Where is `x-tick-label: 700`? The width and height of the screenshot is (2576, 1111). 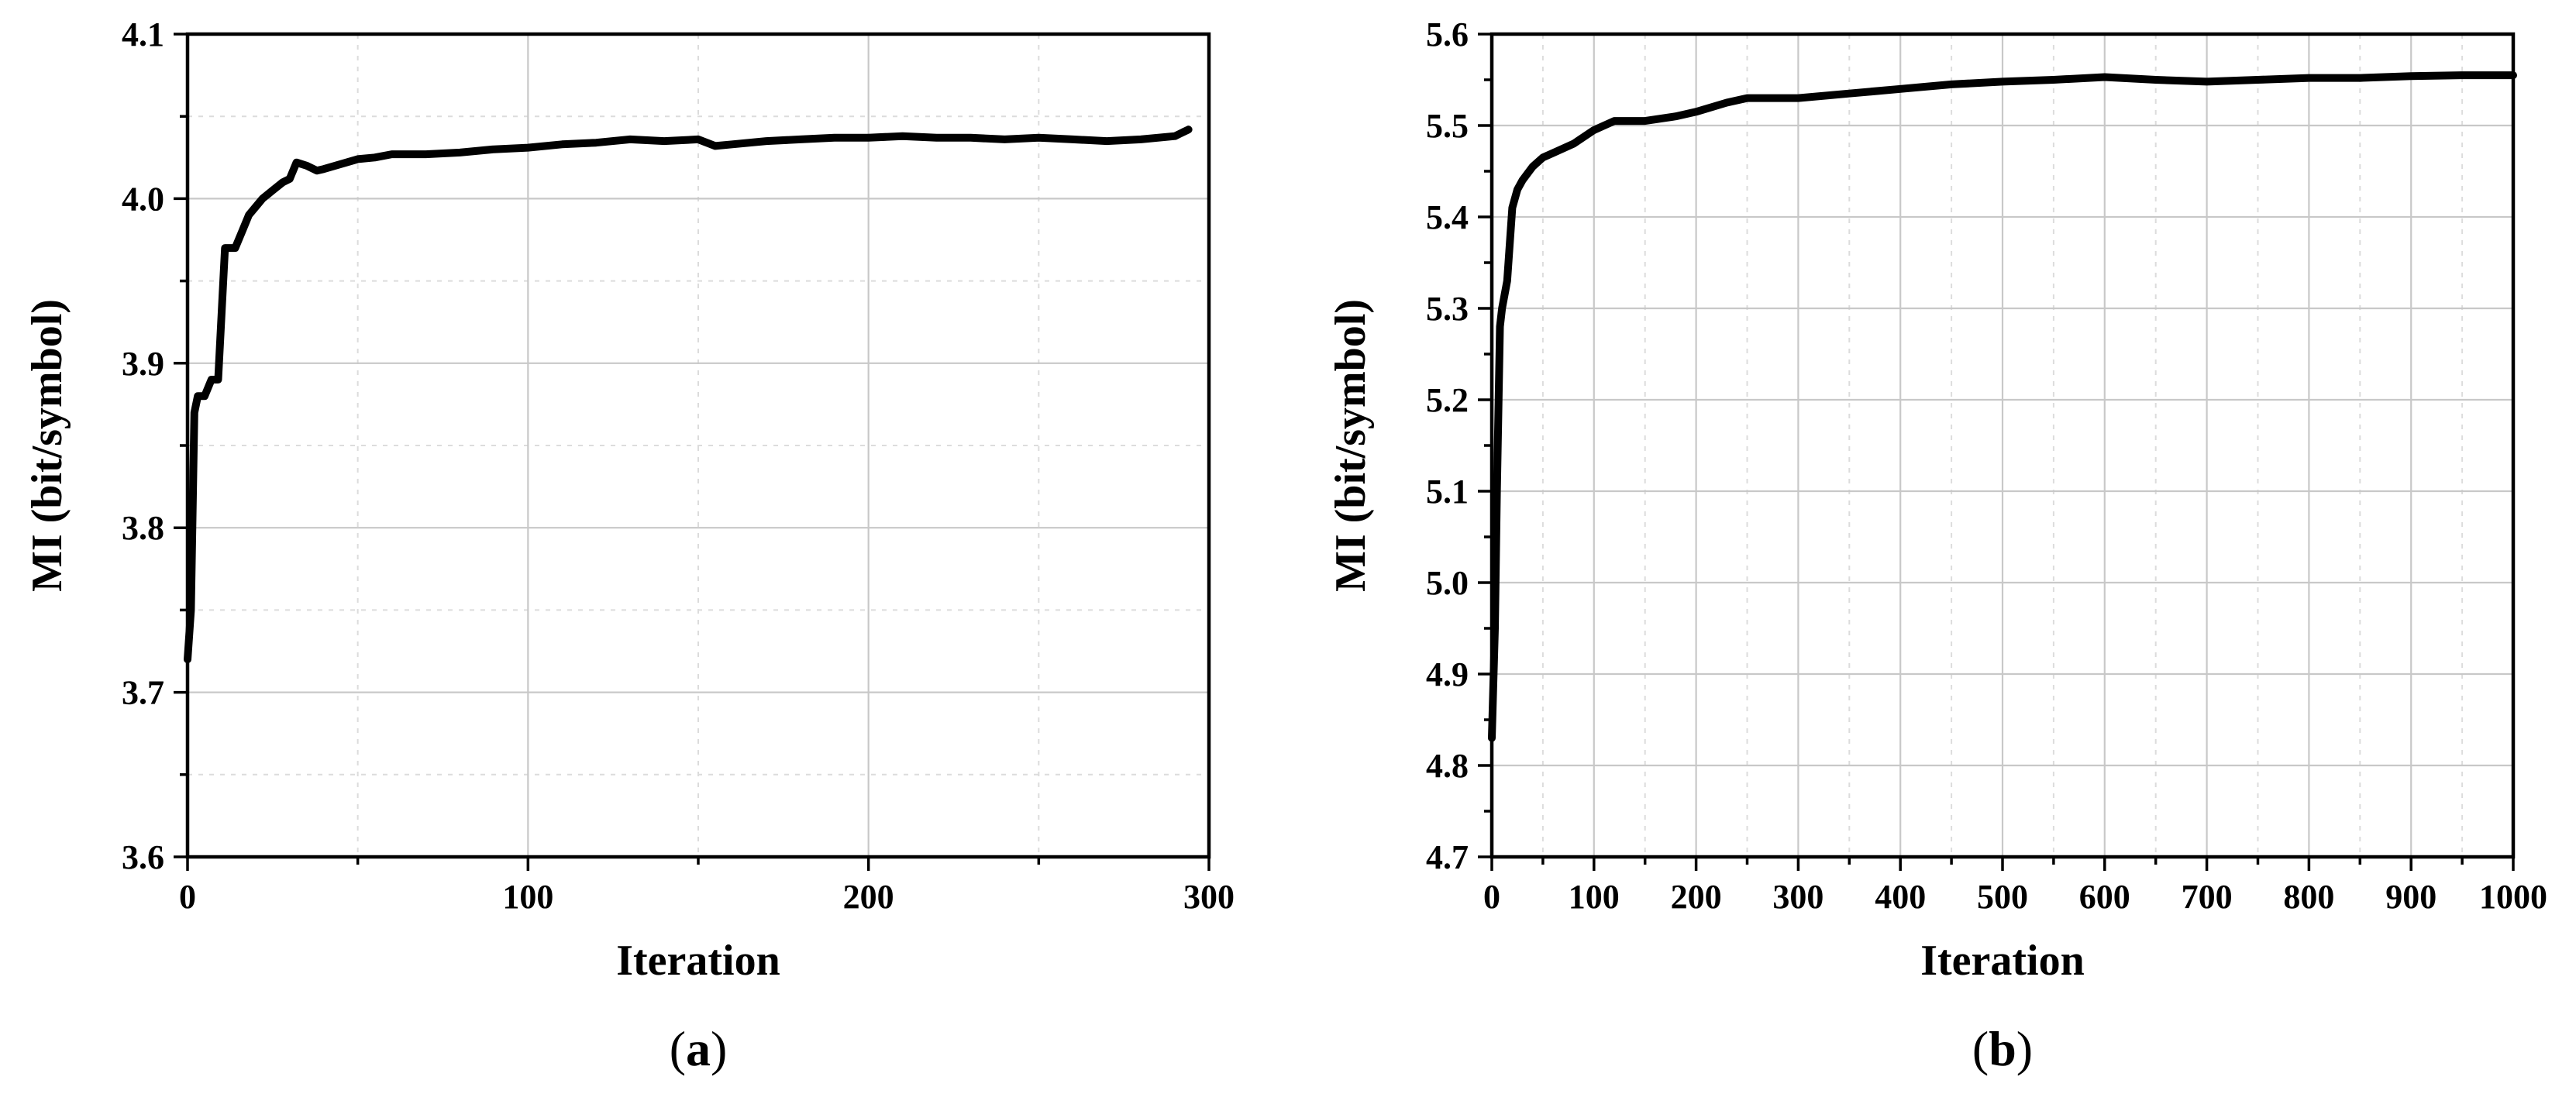
x-tick-label: 700 is located at coordinates (2207, 897).